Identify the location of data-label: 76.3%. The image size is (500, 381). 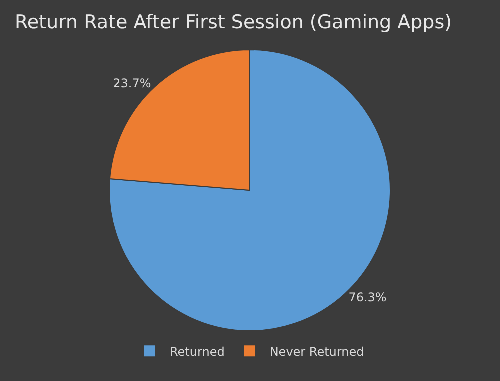
(367, 297).